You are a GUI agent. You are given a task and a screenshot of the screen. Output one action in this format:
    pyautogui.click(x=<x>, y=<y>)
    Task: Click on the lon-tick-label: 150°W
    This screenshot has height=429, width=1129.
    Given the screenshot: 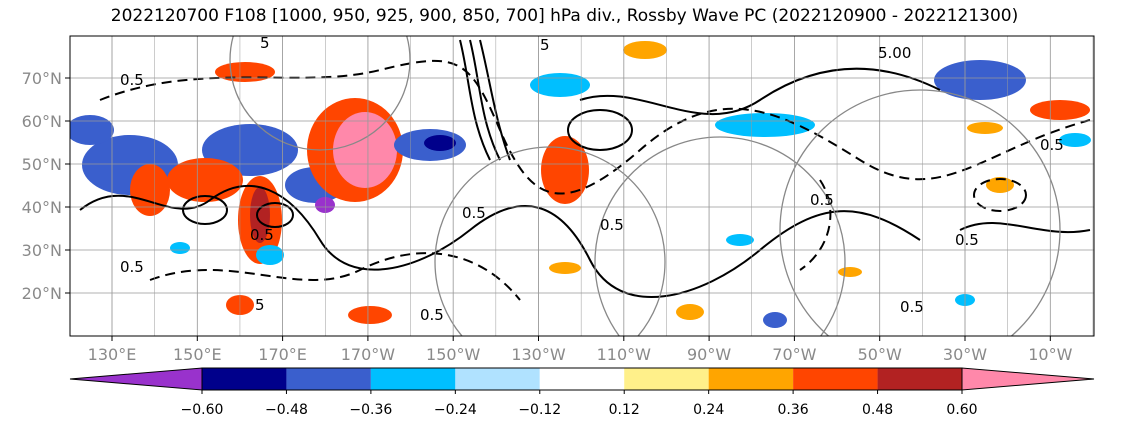 What is the action you would take?
    pyautogui.click(x=453, y=354)
    